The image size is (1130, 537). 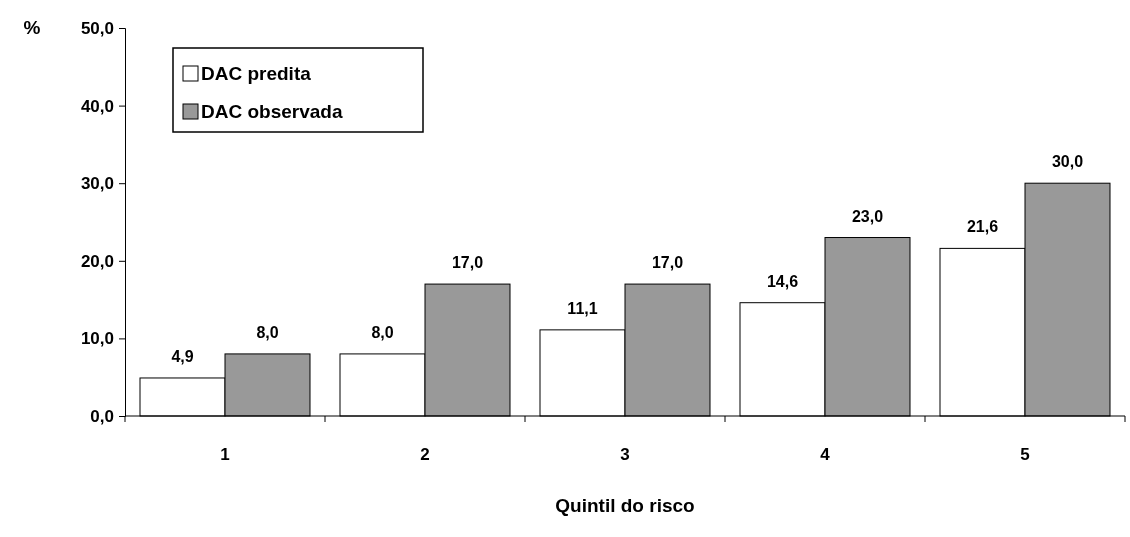 What do you see at coordinates (982, 227) in the screenshot?
I see `data-label: 21,6` at bounding box center [982, 227].